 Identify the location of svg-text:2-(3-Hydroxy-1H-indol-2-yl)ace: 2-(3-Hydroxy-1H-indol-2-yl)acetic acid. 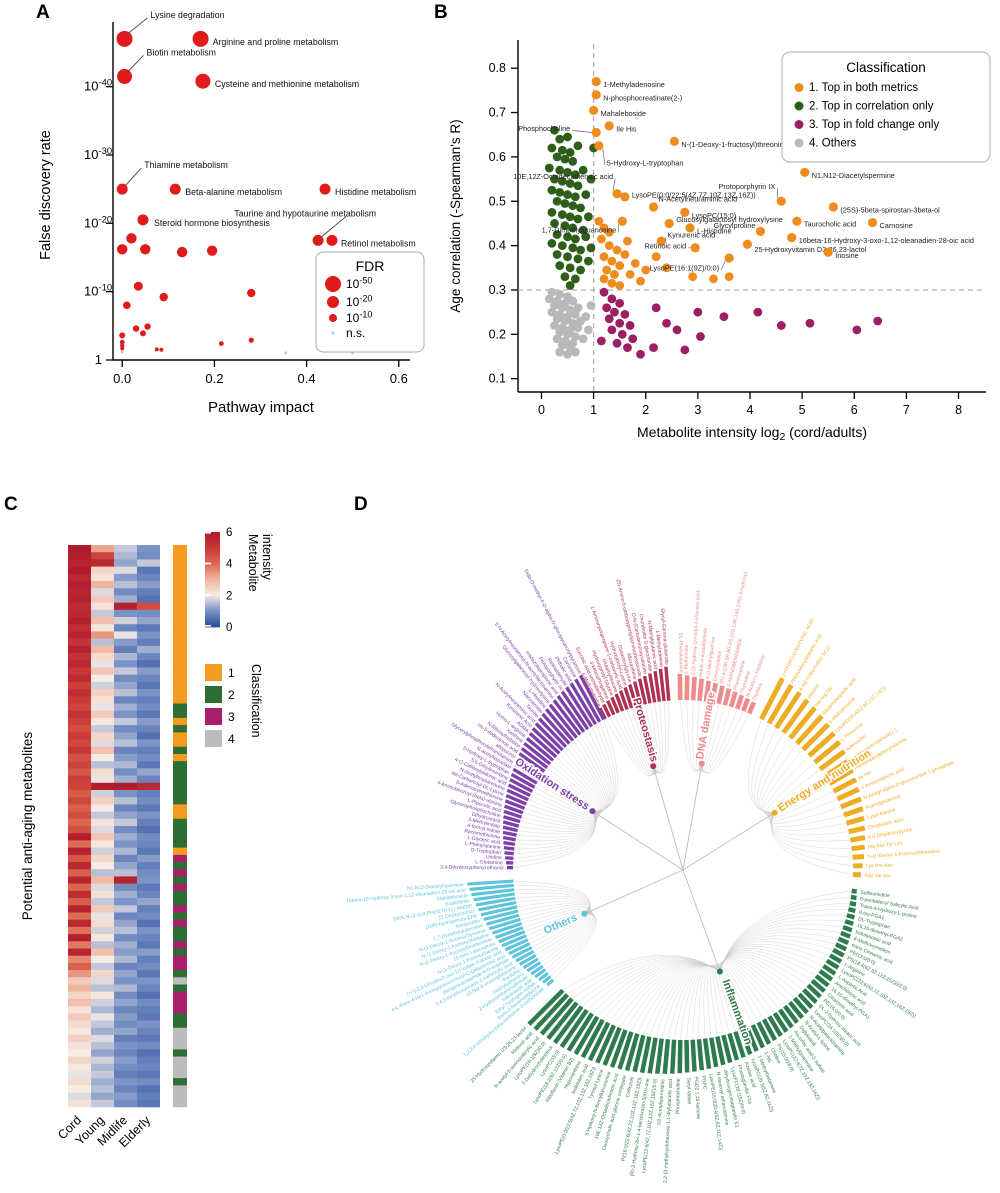
(696, 633).